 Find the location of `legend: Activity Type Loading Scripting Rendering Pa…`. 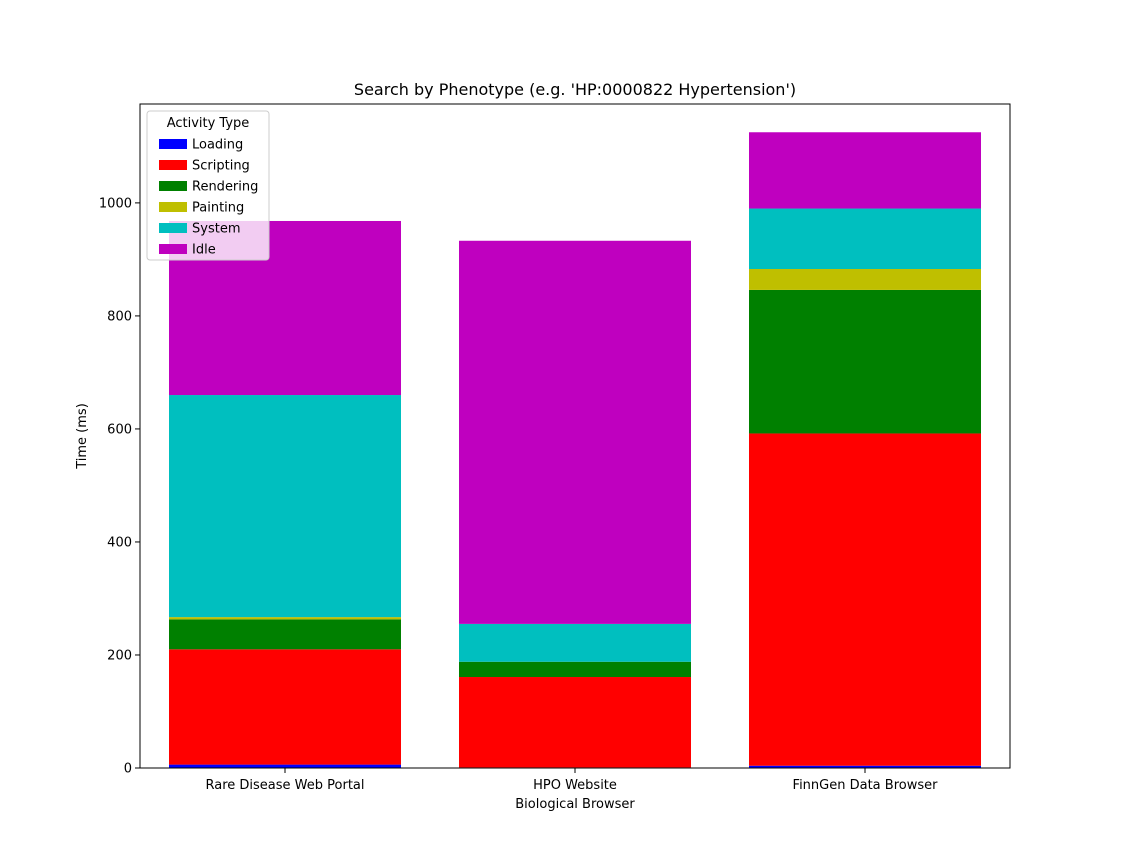

legend: Activity Type Loading Scripting Rendering Pa… is located at coordinates (208, 185).